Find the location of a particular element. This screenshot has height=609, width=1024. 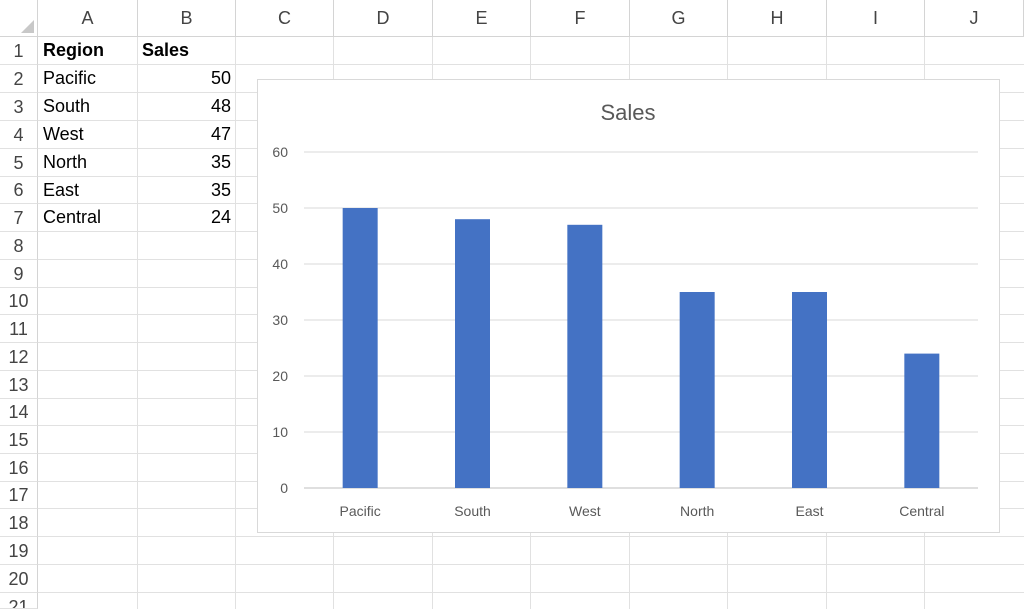

y-tick-label: 0 is located at coordinates (284, 488).